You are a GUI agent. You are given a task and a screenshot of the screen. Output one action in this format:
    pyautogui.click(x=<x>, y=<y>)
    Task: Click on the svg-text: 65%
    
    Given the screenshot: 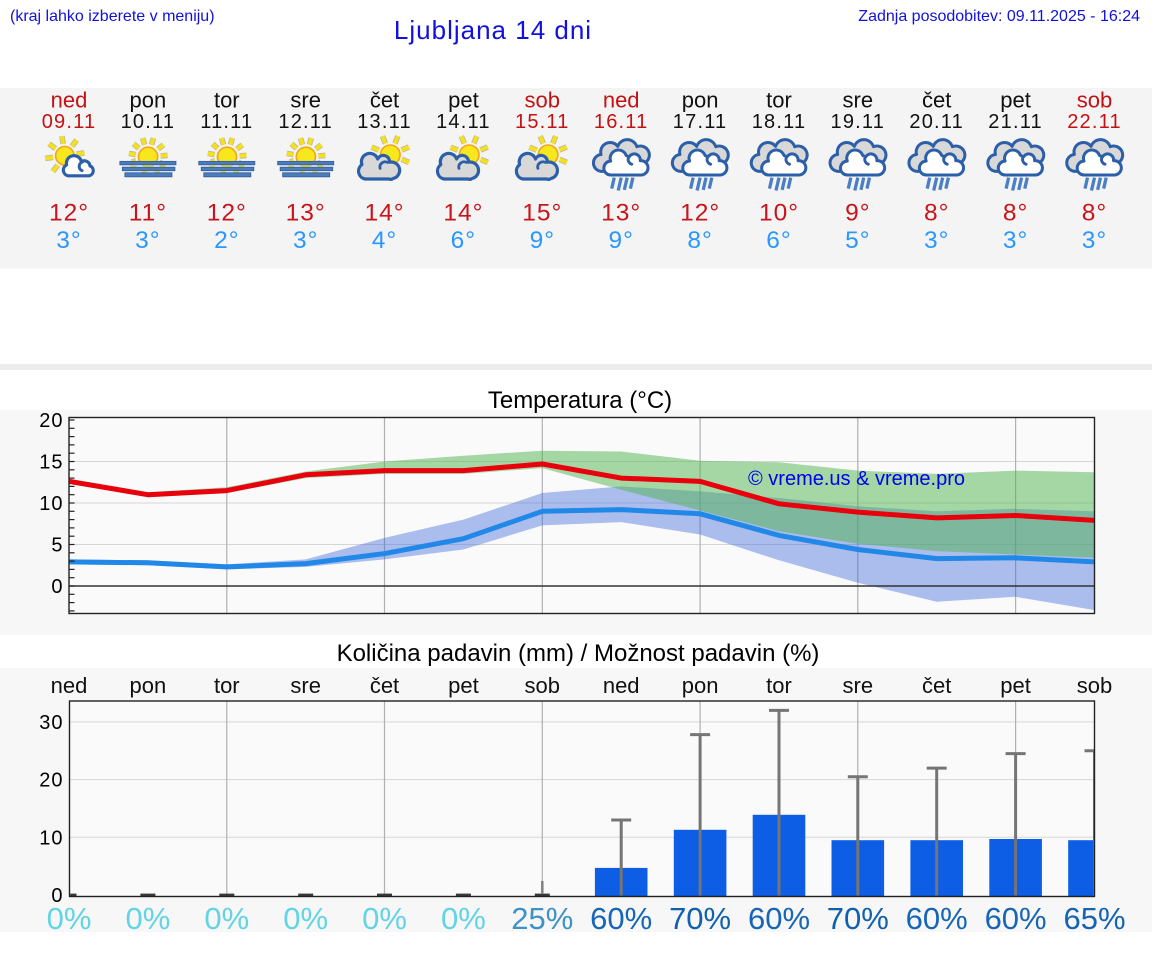 What is the action you would take?
    pyautogui.click(x=1094, y=918)
    